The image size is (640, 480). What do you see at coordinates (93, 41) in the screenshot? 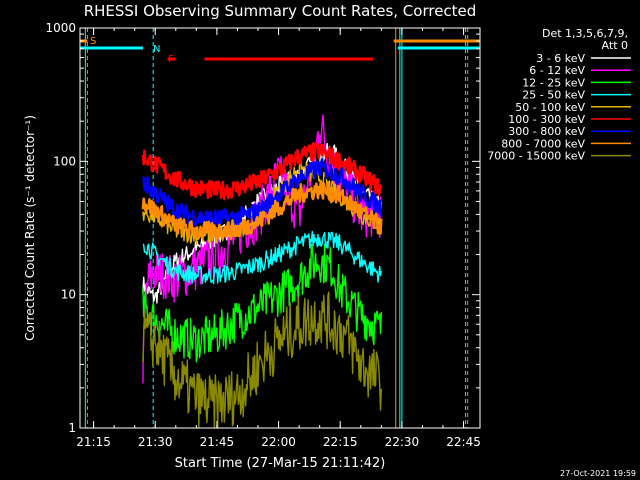
I see `flag-label-s: S` at bounding box center [93, 41].